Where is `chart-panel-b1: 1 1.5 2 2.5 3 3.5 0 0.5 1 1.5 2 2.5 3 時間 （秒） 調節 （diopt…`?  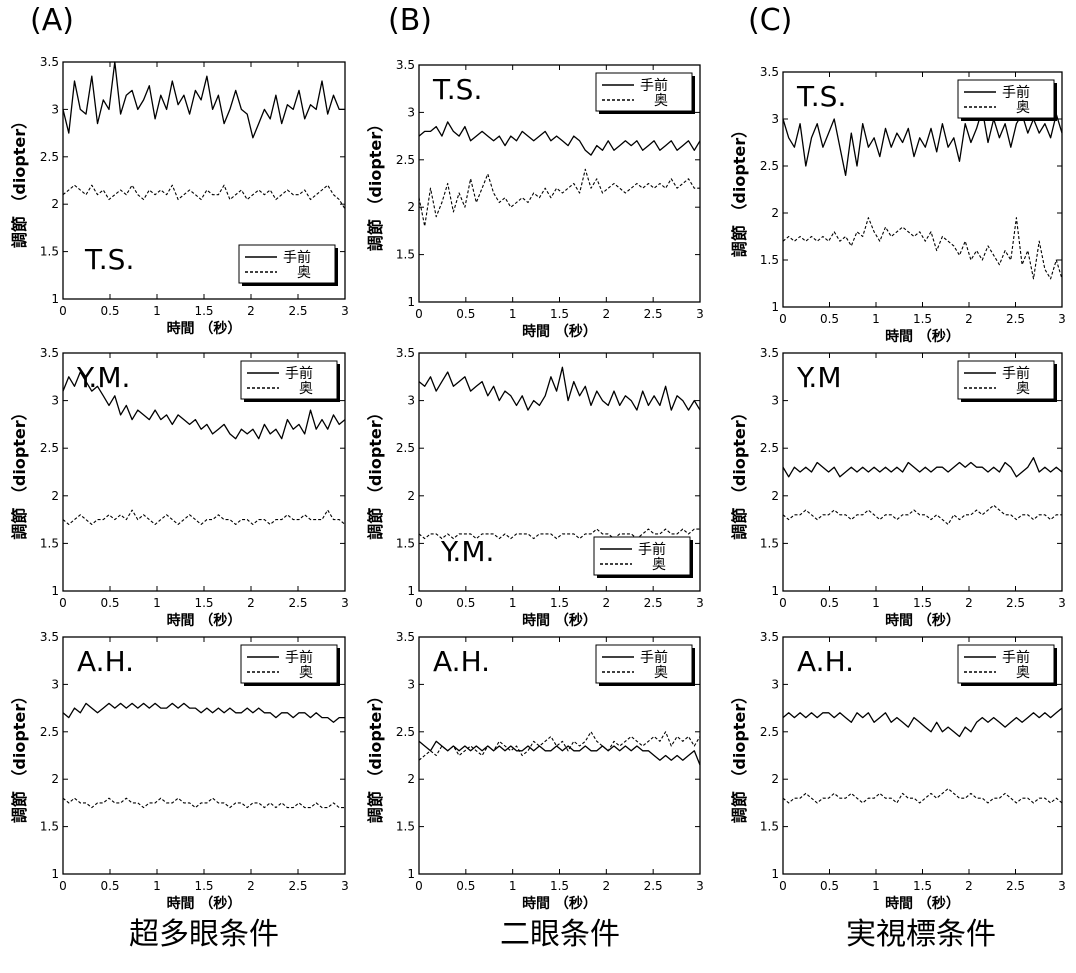 chart-panel-b1: 1 1.5 2 2.5 3 3.5 0 0.5 1 1.5 2 2.5 3 時間 （秒） 調節 （diopt… is located at coordinates (535, 199).